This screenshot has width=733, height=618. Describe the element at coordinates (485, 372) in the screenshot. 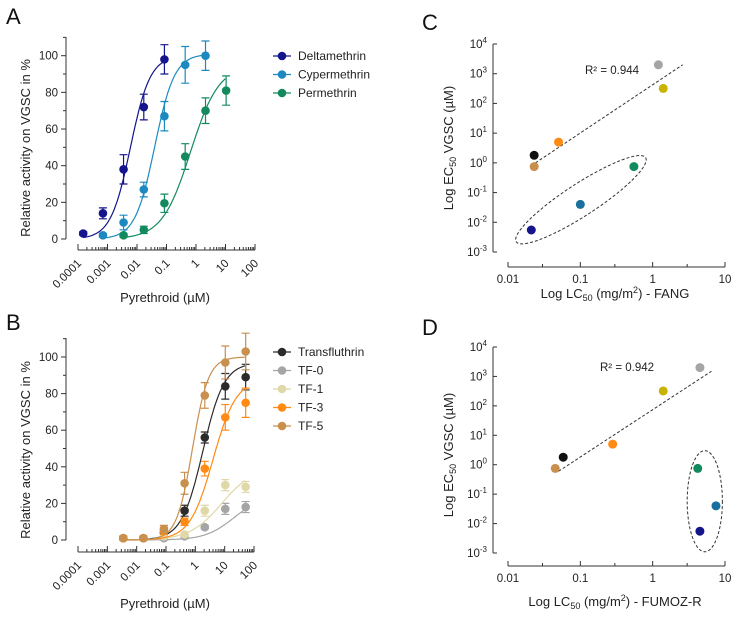

I see `y-tick-exponent: 3` at that location.